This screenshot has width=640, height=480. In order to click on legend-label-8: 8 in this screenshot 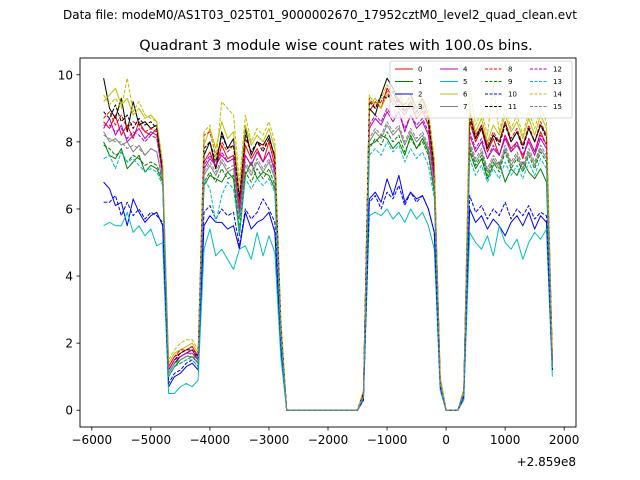, I will do `click(510, 70)`.